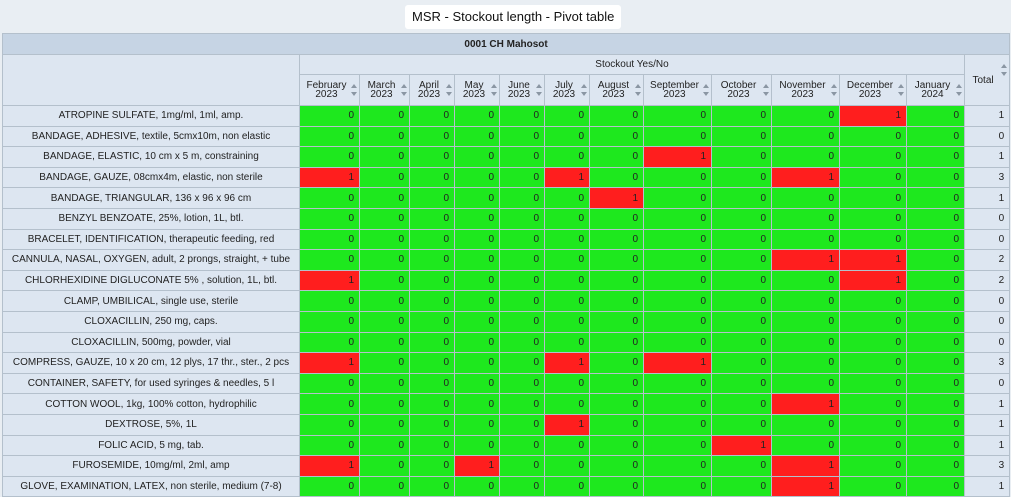  What do you see at coordinates (987, 80) in the screenshot?
I see `total-column-header: Total` at bounding box center [987, 80].